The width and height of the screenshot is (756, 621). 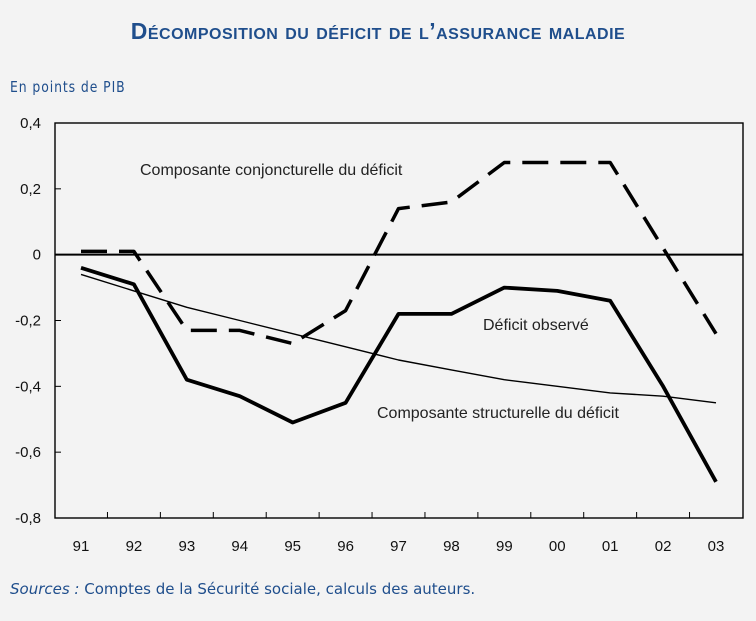 What do you see at coordinates (536, 325) in the screenshot?
I see `annotation-observe: Déficit observé` at bounding box center [536, 325].